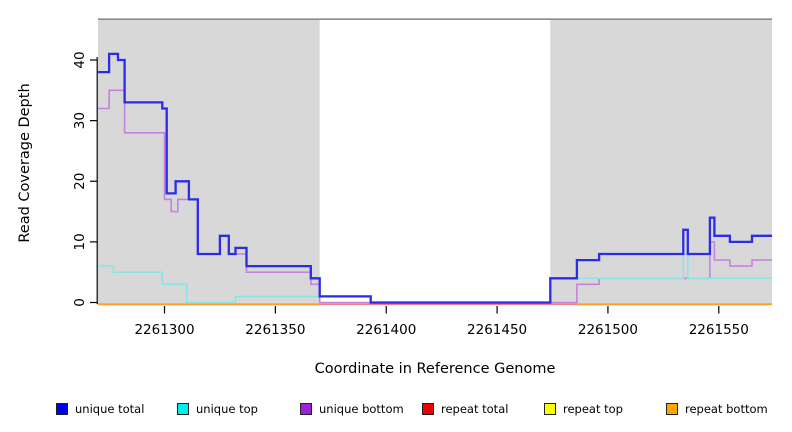 This screenshot has width=792, height=432. I want to click on x-tick-label: 2261400, so click(386, 330).